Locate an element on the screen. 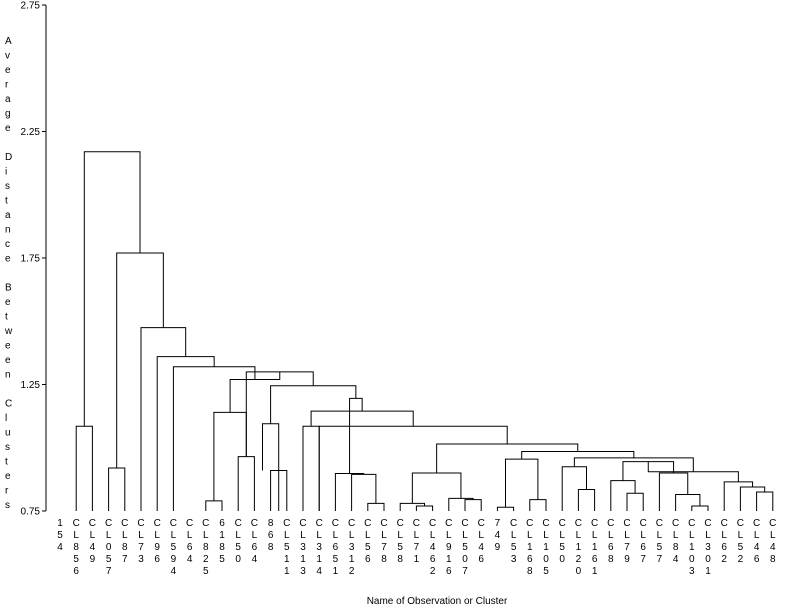  leaf-label-char: 9 is located at coordinates (498, 547).